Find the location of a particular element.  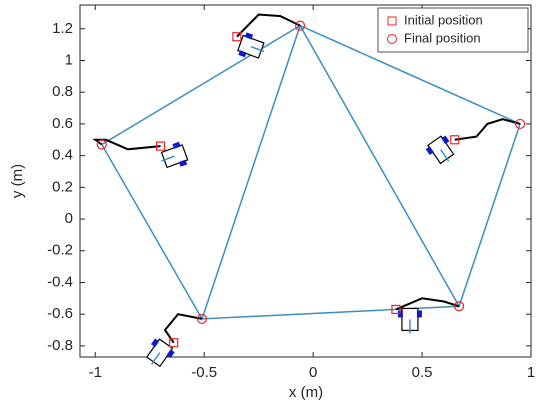

y-tick-label: -0.2 is located at coordinates (60, 250).